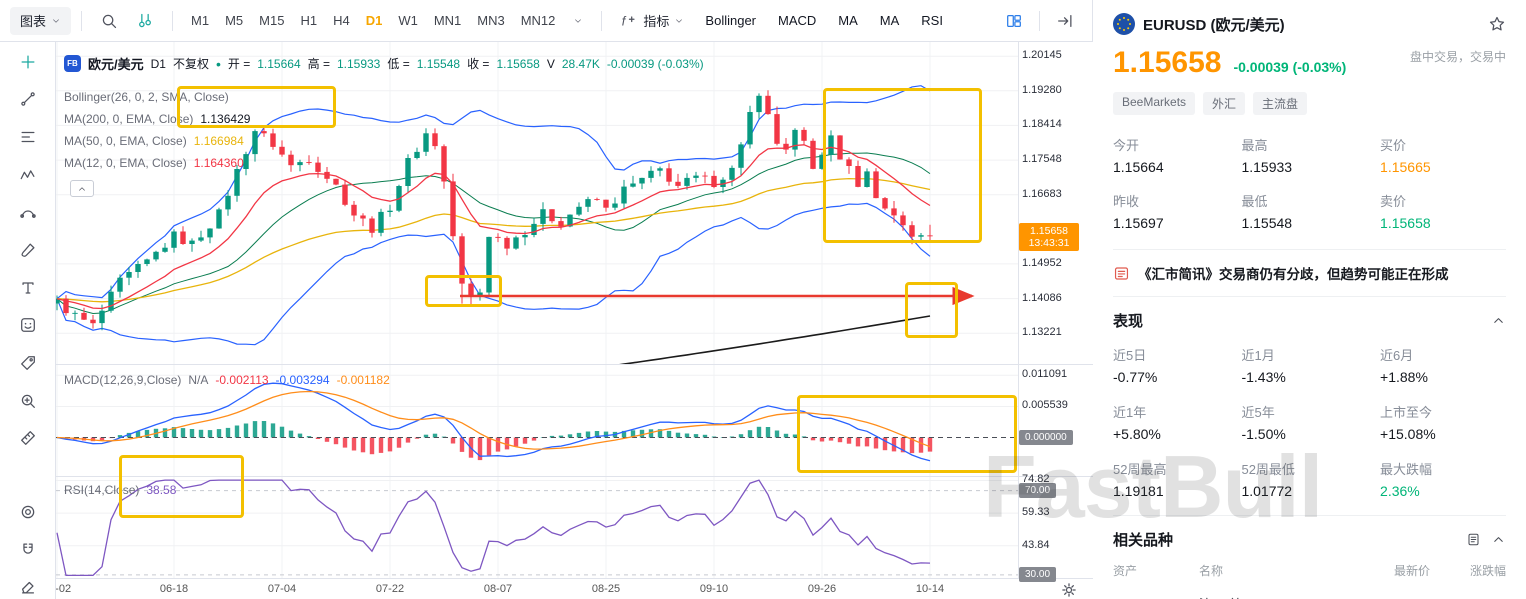 This screenshot has width=1526, height=599. What do you see at coordinates (1138, 156) in the screenshot?
I see `quote-stat: 今开 1.15664` at bounding box center [1138, 156].